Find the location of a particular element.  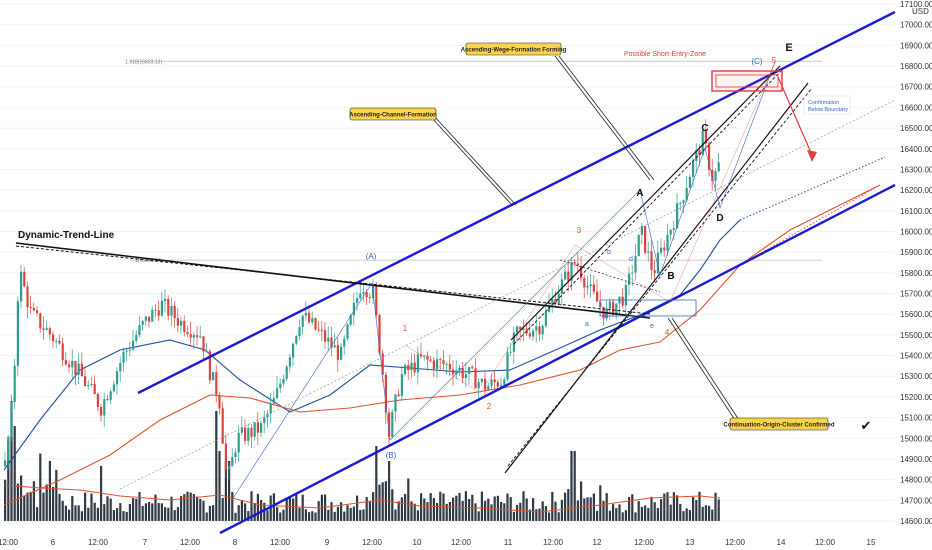

wave-label-3: 3 is located at coordinates (579, 230).